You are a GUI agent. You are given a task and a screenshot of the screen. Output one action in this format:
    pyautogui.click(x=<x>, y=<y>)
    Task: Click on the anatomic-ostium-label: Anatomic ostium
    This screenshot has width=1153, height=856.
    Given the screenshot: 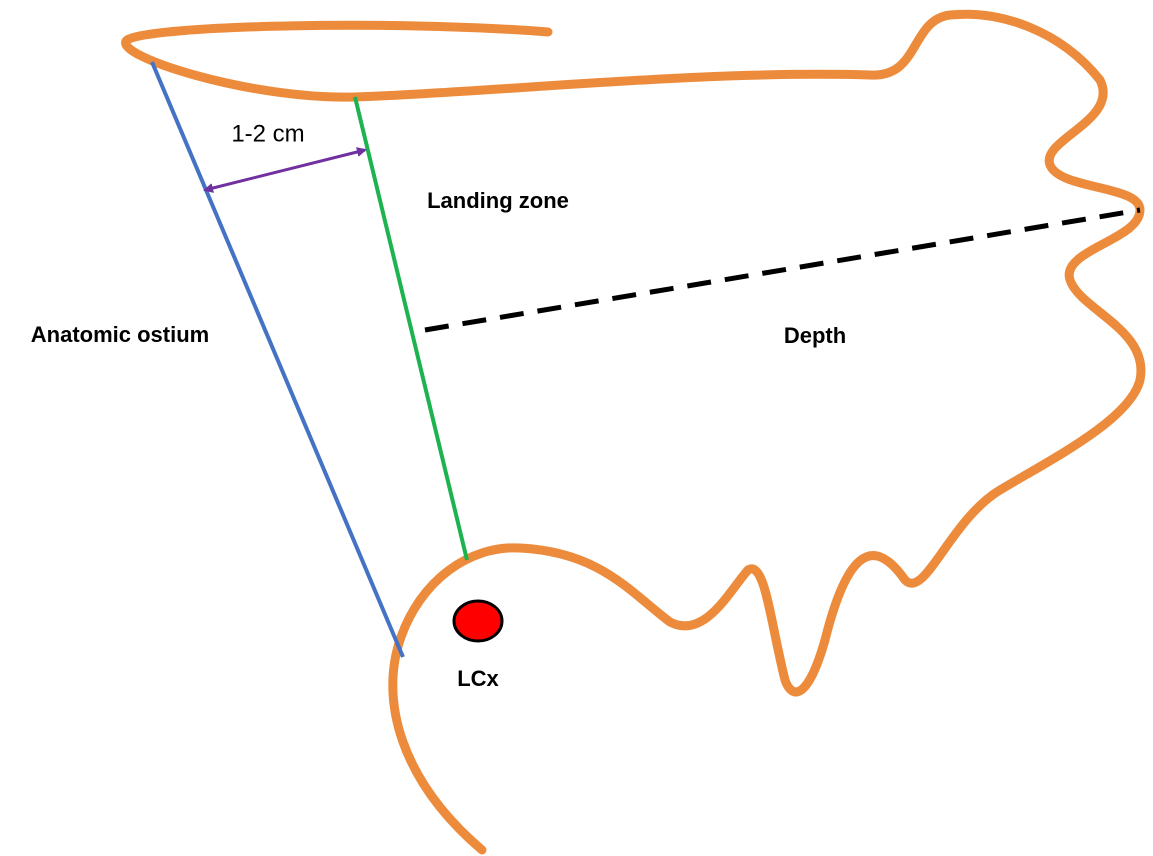 What is the action you would take?
    pyautogui.click(x=120, y=334)
    